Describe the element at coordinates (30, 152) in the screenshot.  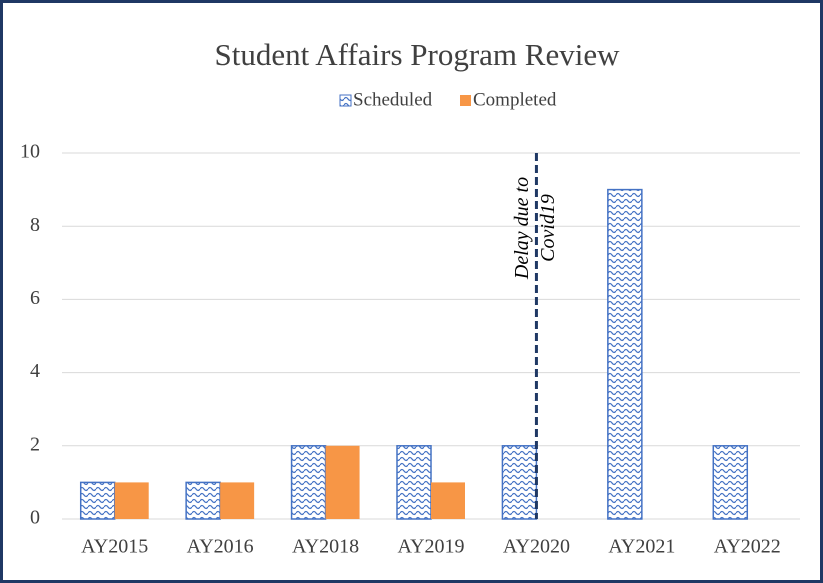
I see `y-tick-label: 10` at that location.